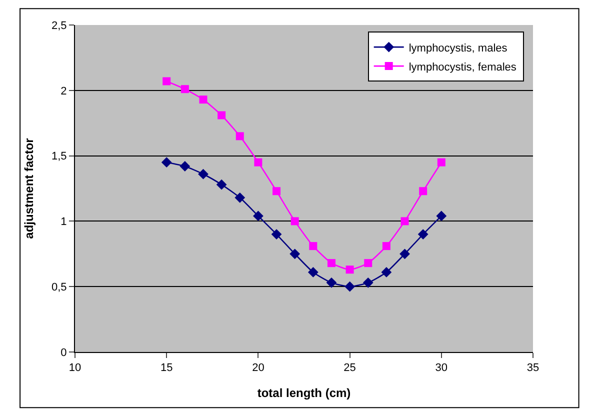 This screenshot has height=412, width=593. Describe the element at coordinates (75, 368) in the screenshot. I see `x-tick-label: 10` at that location.